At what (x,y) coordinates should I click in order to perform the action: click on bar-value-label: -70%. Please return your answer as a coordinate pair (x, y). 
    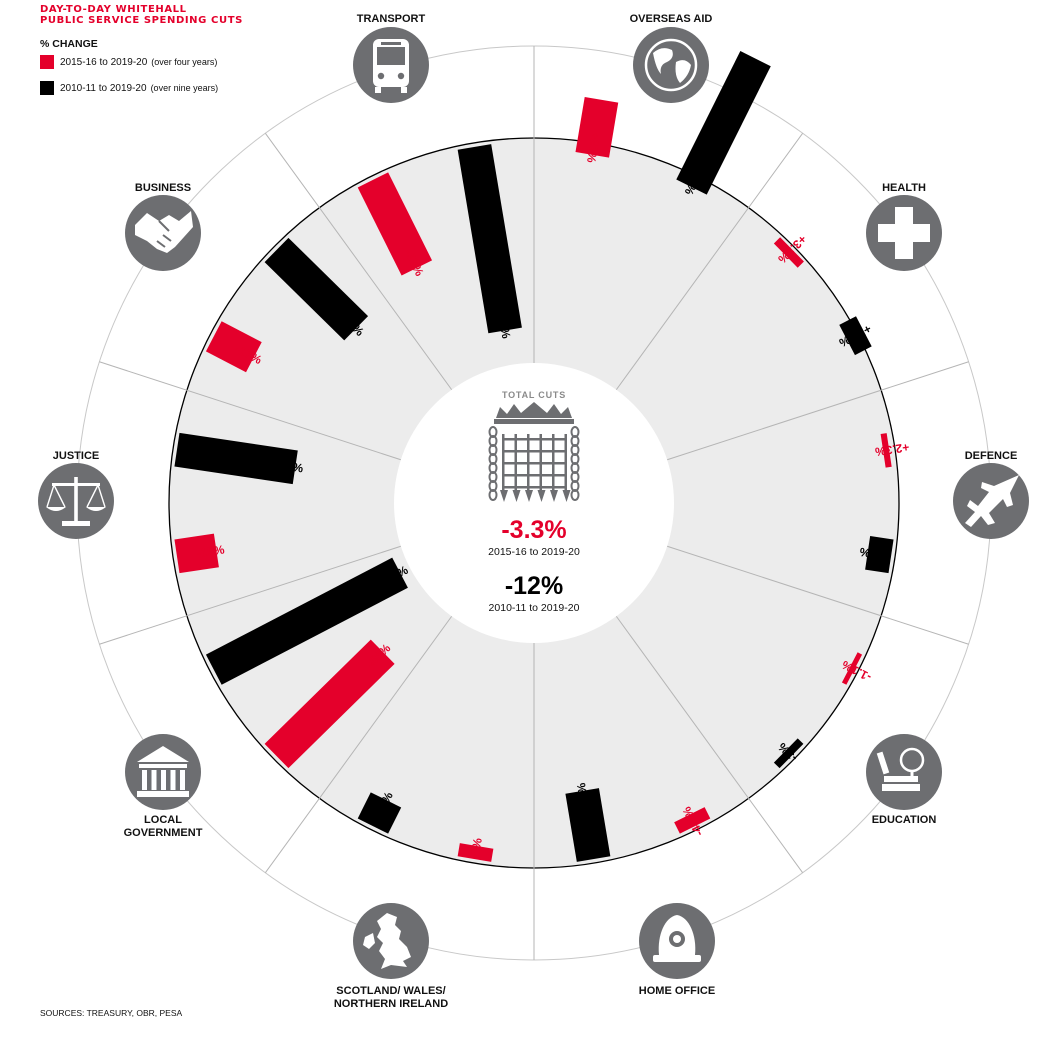
    Looking at the image, I should click on (504, 325).